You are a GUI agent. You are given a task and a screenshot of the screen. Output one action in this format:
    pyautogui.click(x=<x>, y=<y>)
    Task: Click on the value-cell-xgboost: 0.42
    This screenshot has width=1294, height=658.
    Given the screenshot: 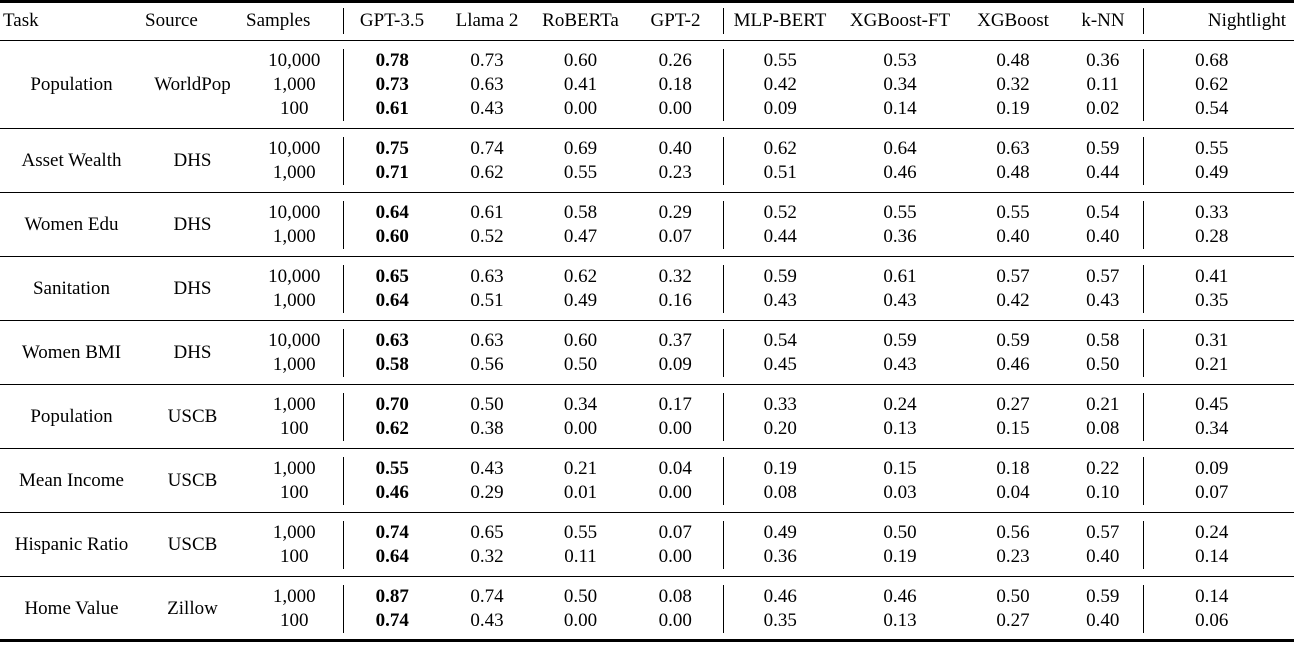 What is the action you would take?
    pyautogui.click(x=1013, y=300)
    